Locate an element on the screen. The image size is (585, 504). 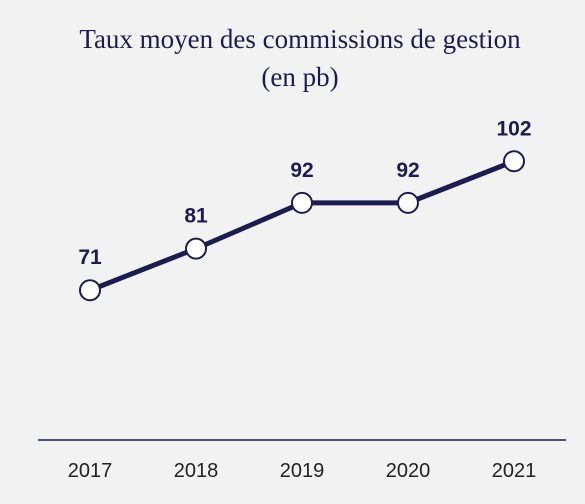
x-tick-label: 2021 is located at coordinates (514, 471).